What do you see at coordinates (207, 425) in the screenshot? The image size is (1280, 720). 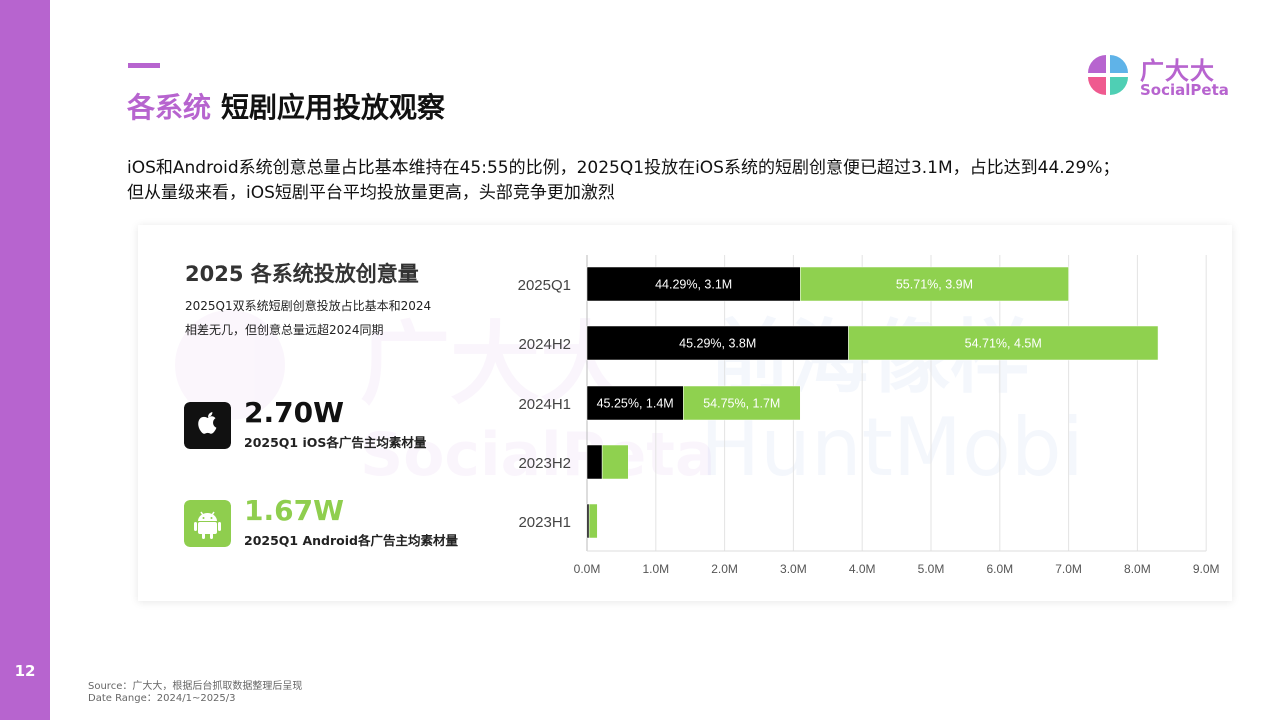 I see `apple-icon` at bounding box center [207, 425].